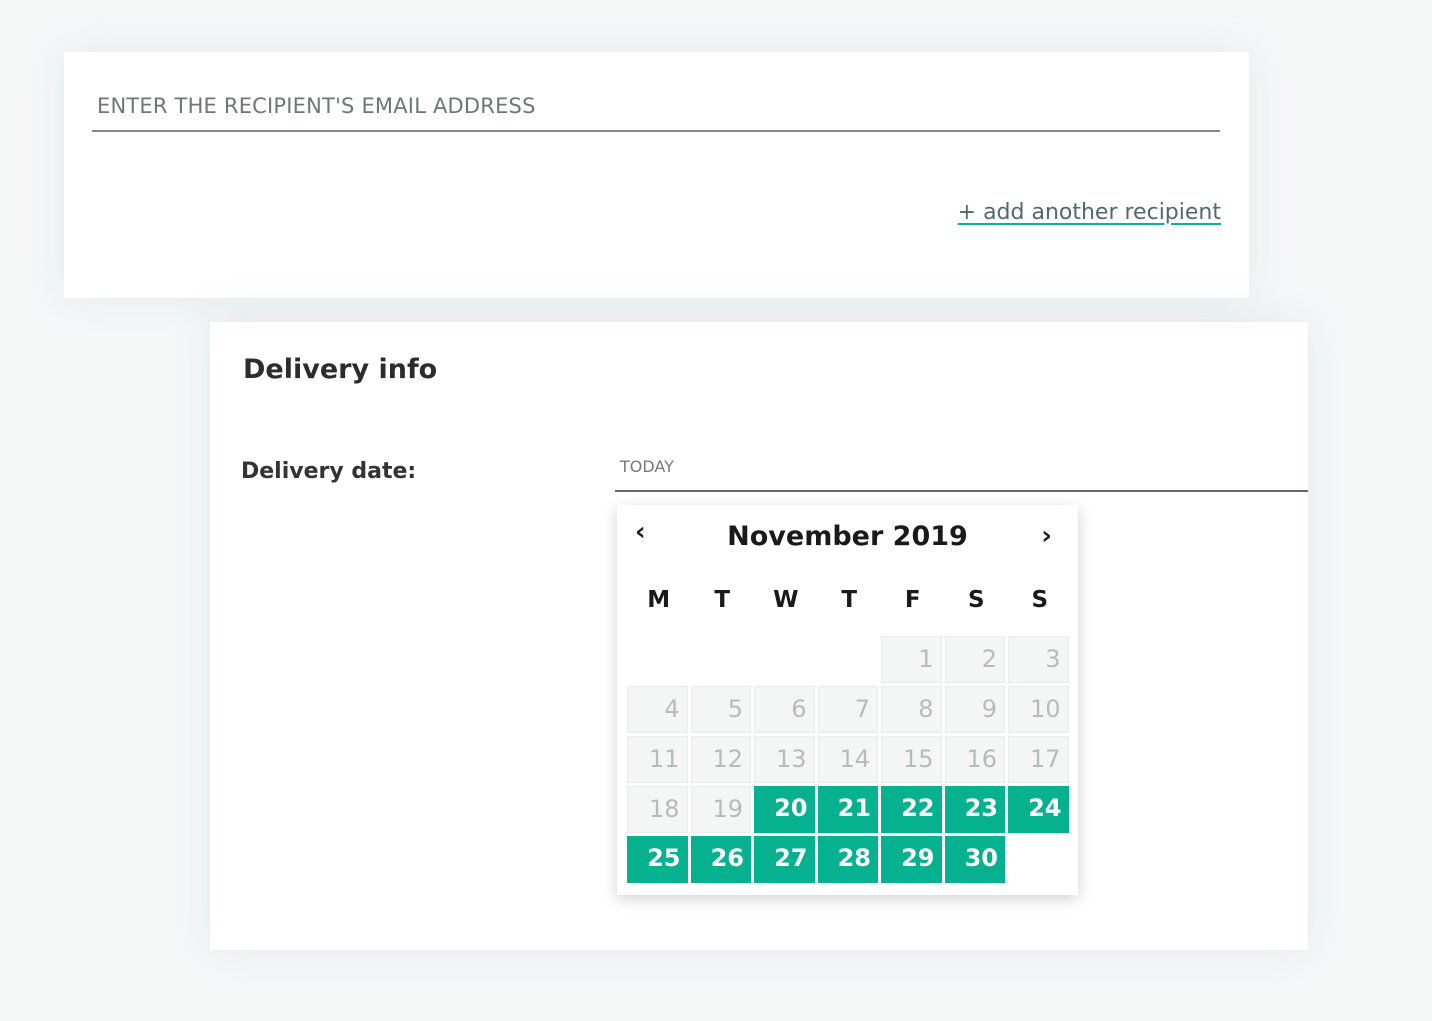 This screenshot has height=1021, width=1432. Describe the element at coordinates (1046, 536) in the screenshot. I see `chevron-right-icon: ›` at that location.